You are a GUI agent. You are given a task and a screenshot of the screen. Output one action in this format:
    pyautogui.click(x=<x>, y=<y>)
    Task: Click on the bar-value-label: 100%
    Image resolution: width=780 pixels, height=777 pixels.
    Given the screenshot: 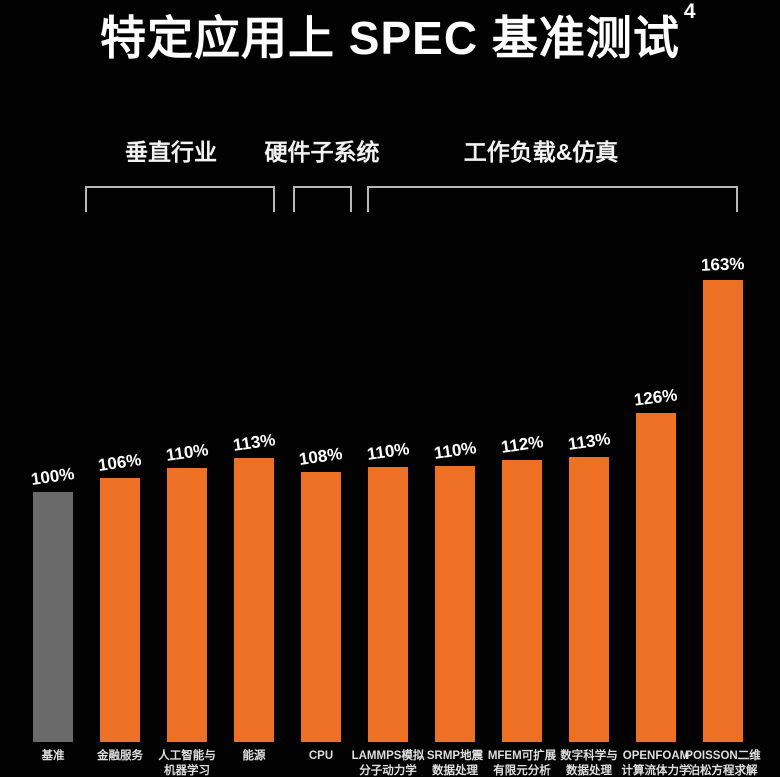 What is the action you would take?
    pyautogui.click(x=53, y=476)
    